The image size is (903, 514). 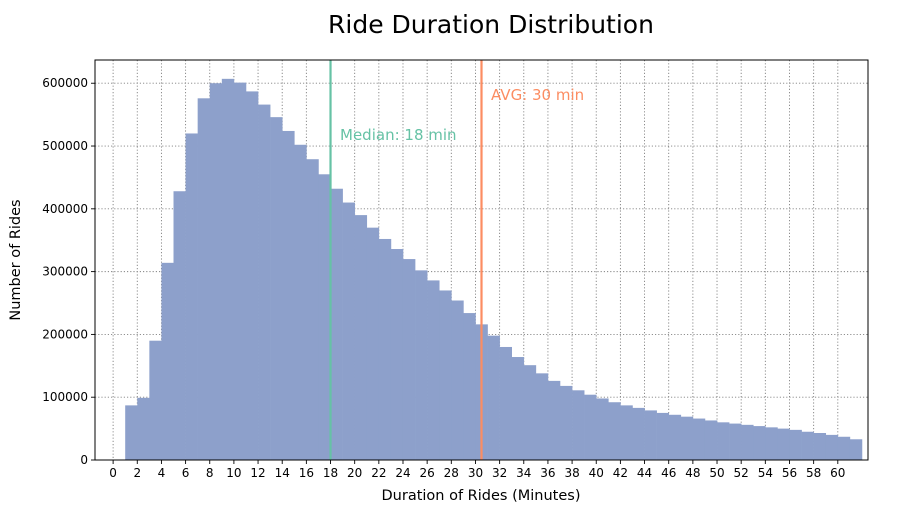 I want to click on x-tick-label: 30, so click(x=475, y=473).